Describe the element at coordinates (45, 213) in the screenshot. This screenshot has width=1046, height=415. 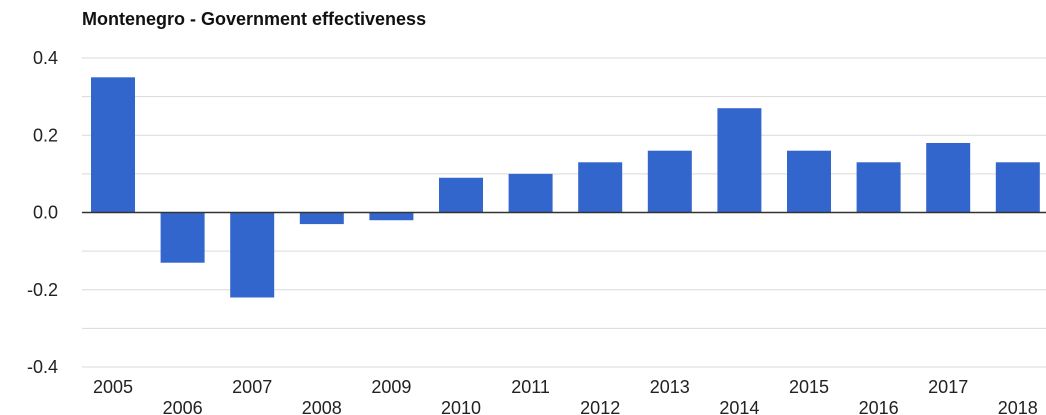
I see `y-tick-label: 0.0` at that location.